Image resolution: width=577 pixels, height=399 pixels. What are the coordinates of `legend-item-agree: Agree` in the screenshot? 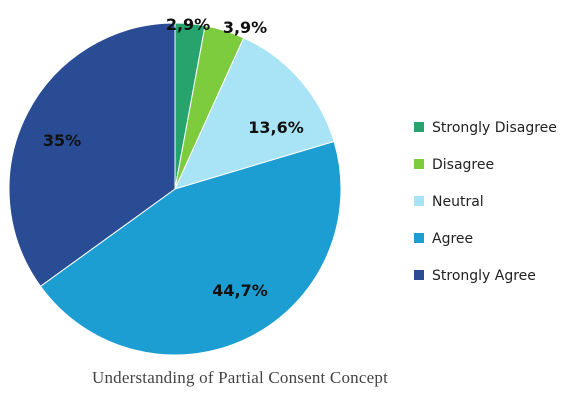 It's located at (443, 239).